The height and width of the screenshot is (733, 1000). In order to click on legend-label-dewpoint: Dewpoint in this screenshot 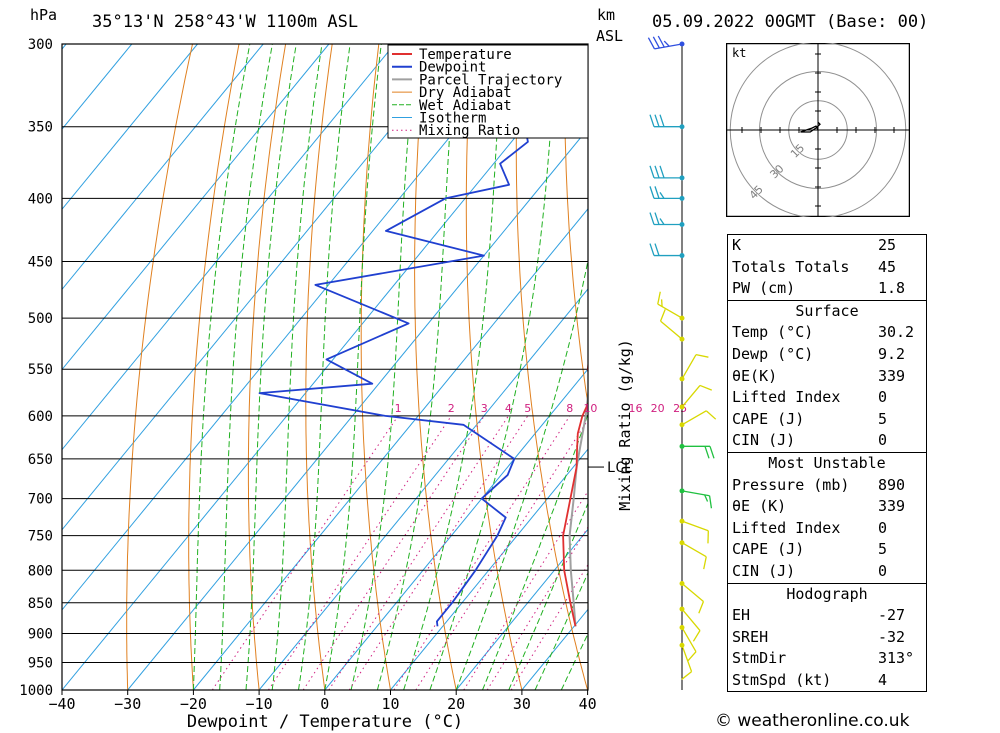, I will do `click(452, 68)`.